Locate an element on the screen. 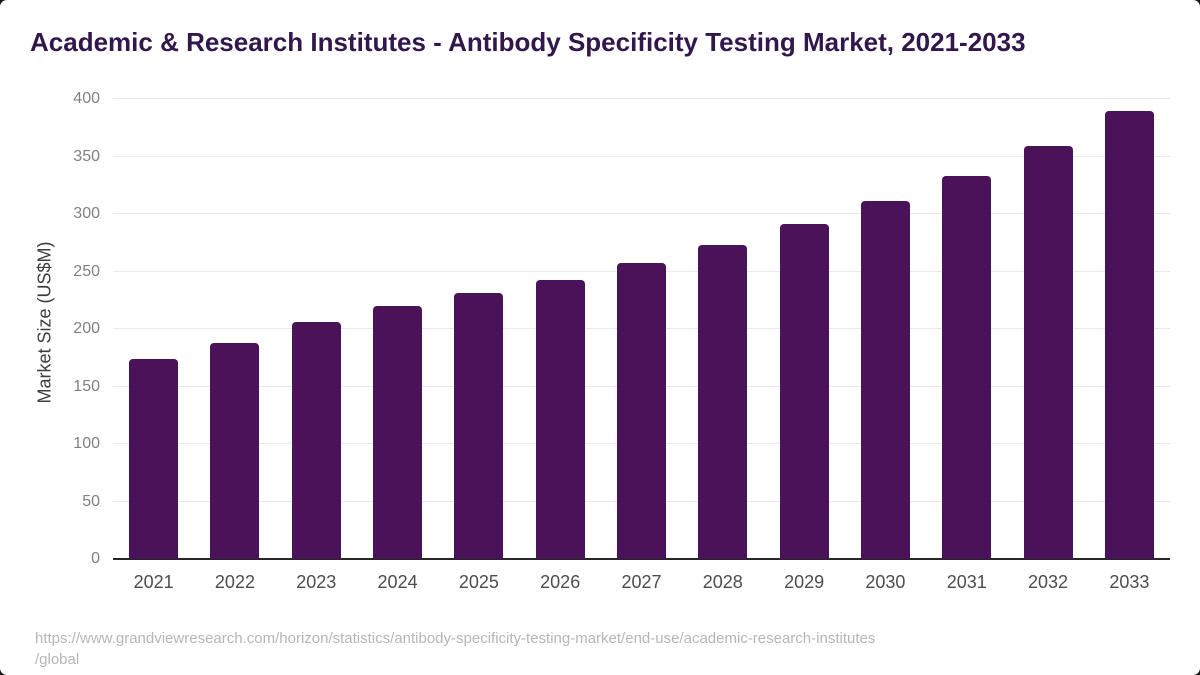  x-axis-line is located at coordinates (641, 559).